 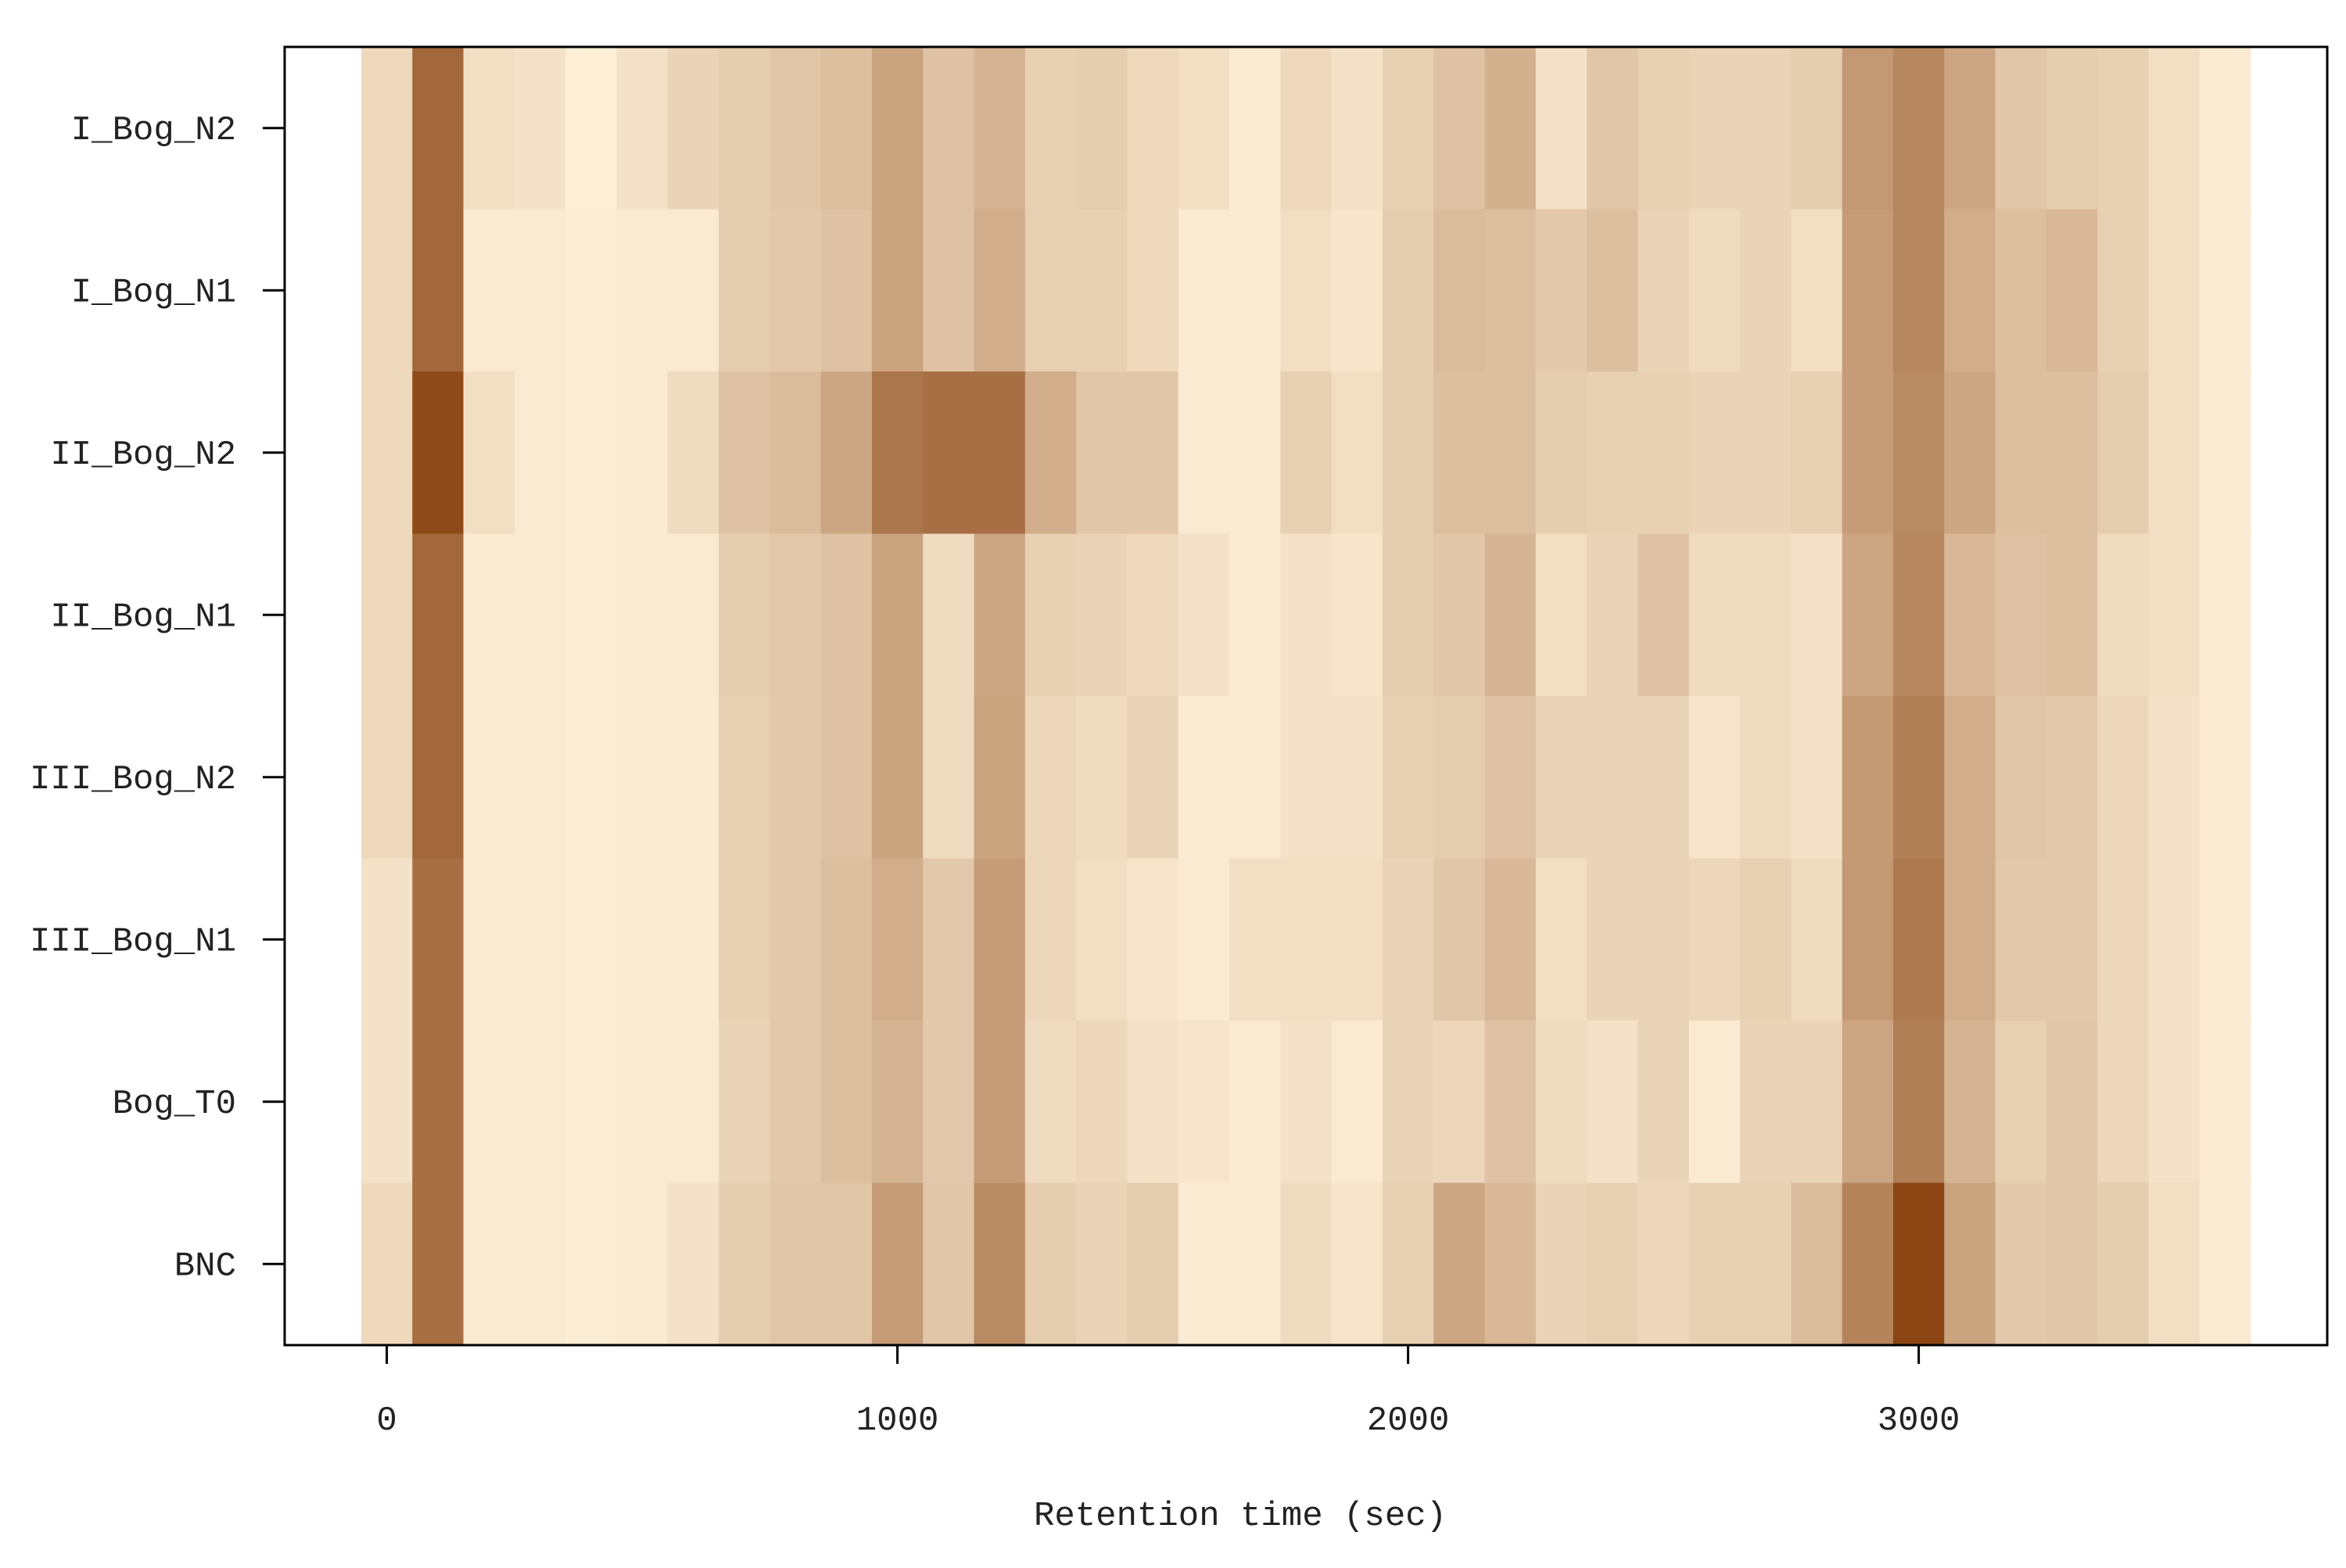 I want to click on y-tick-label: III_Bog_N1, so click(x=133, y=941).